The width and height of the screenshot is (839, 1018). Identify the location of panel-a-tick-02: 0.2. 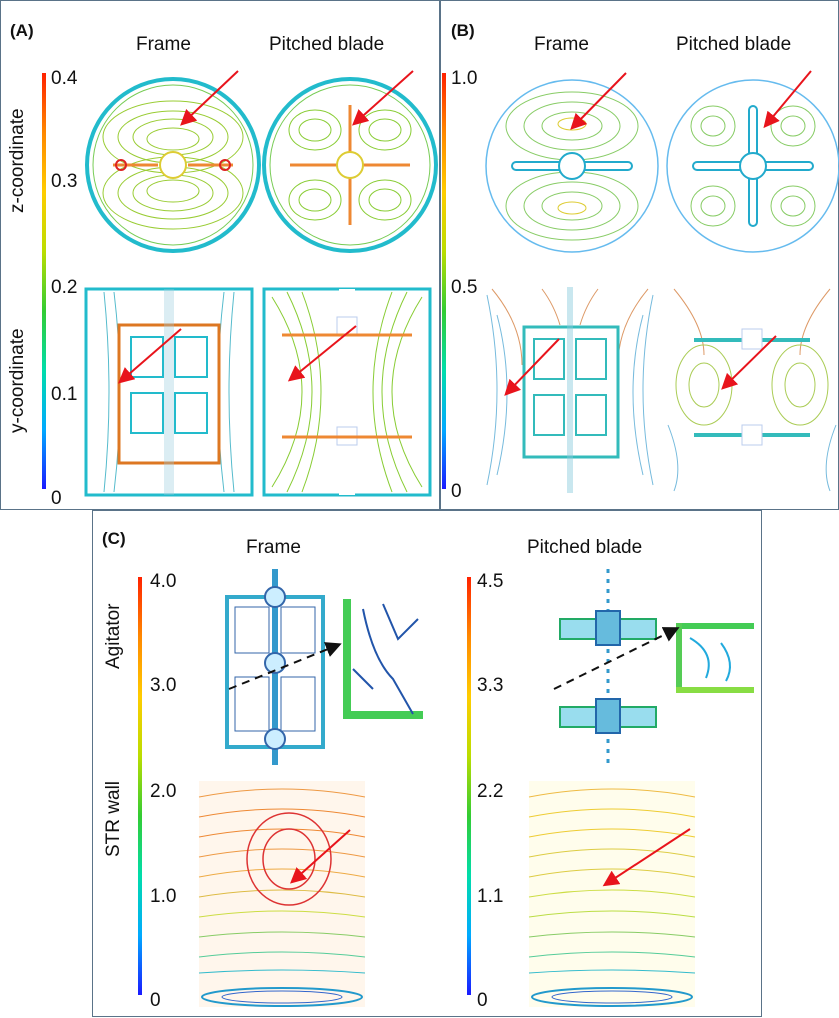
(64, 287).